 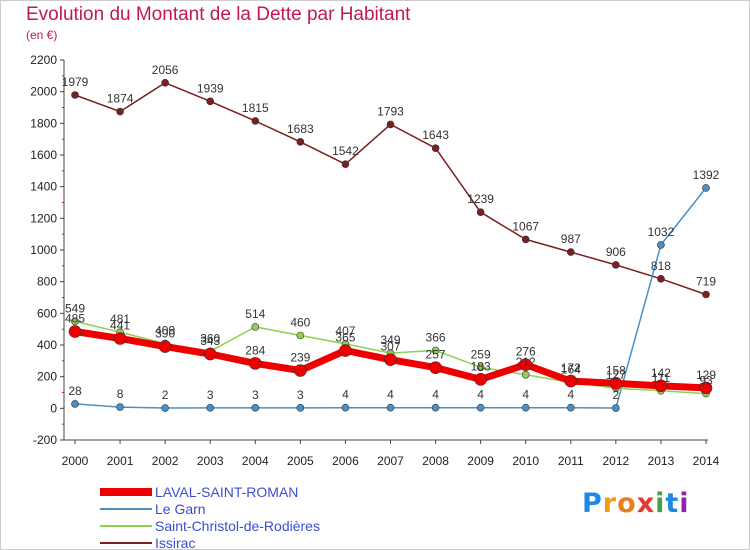 What do you see at coordinates (43, 218) in the screenshot?
I see `y-tick-label: 1200` at bounding box center [43, 218].